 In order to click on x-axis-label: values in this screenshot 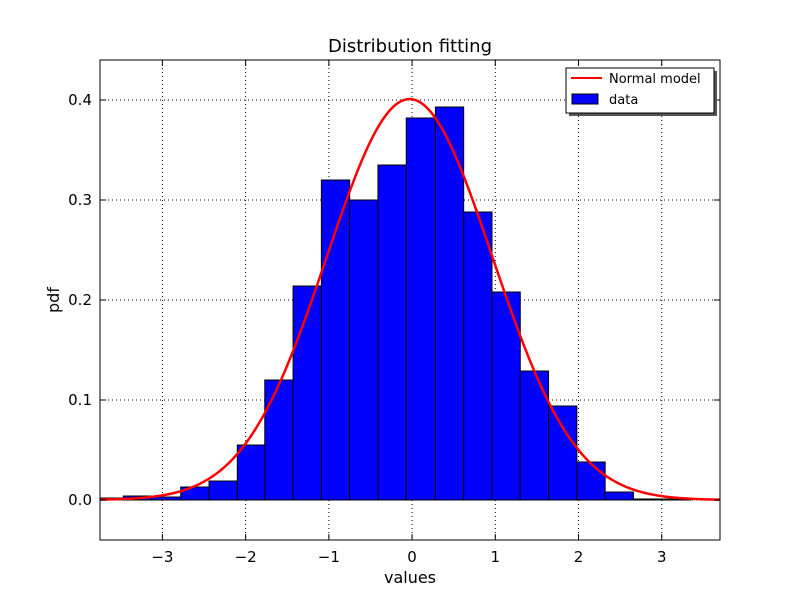, I will do `click(410, 577)`.